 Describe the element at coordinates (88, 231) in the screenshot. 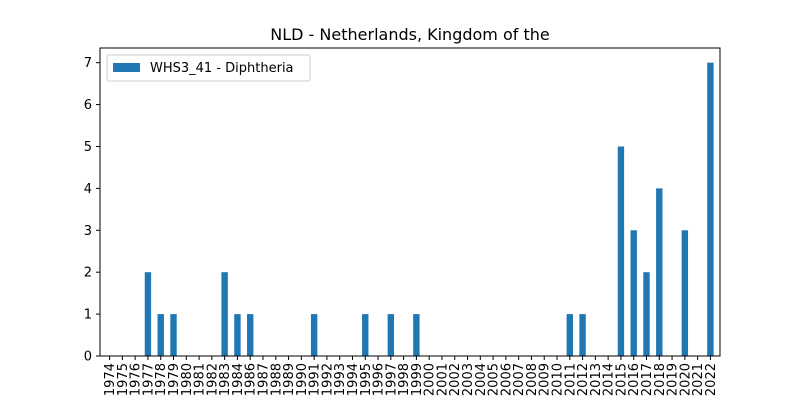

I see `y-tick-label-3: 3` at that location.